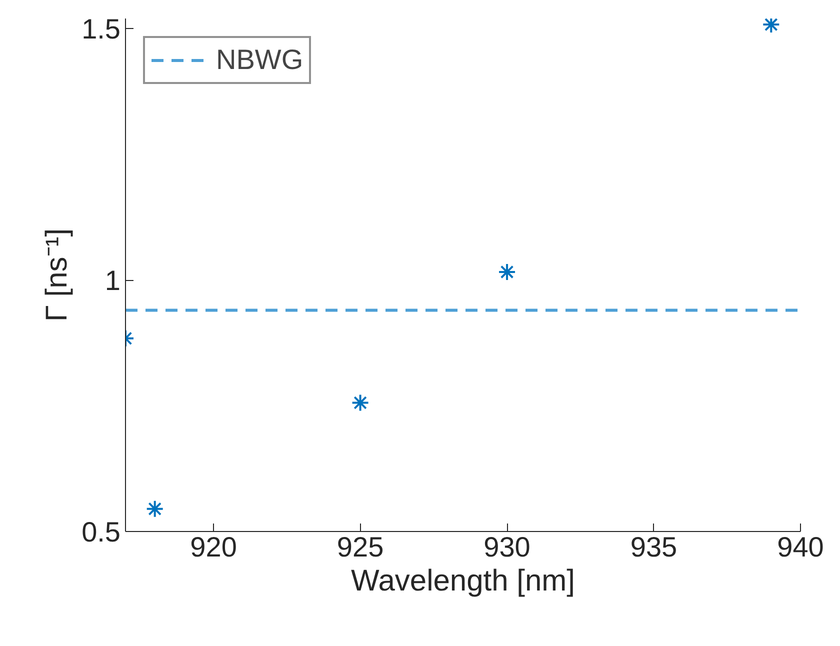 The width and height of the screenshot is (840, 646). Describe the element at coordinates (463, 581) in the screenshot. I see `x-axis-title: Wavelength [nm]` at that location.